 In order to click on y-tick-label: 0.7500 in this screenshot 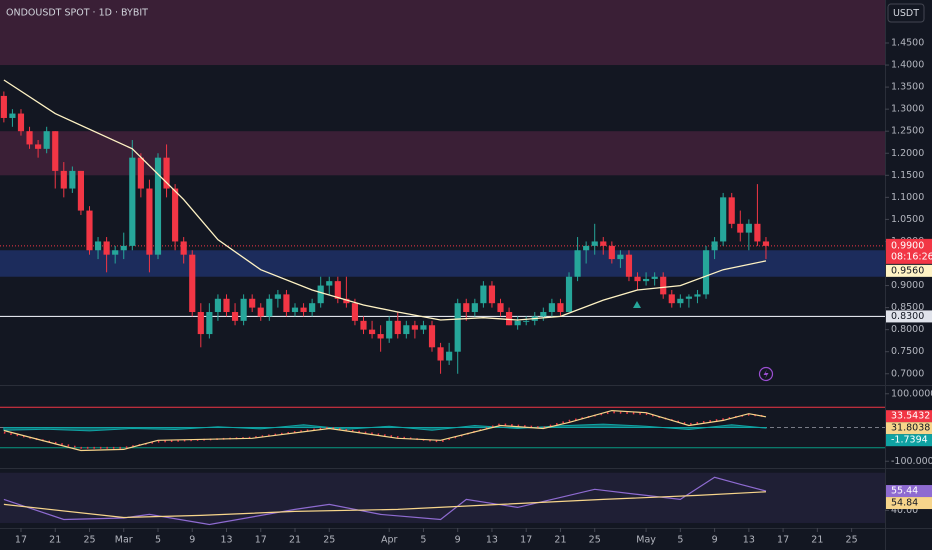, I will do `click(907, 351)`.